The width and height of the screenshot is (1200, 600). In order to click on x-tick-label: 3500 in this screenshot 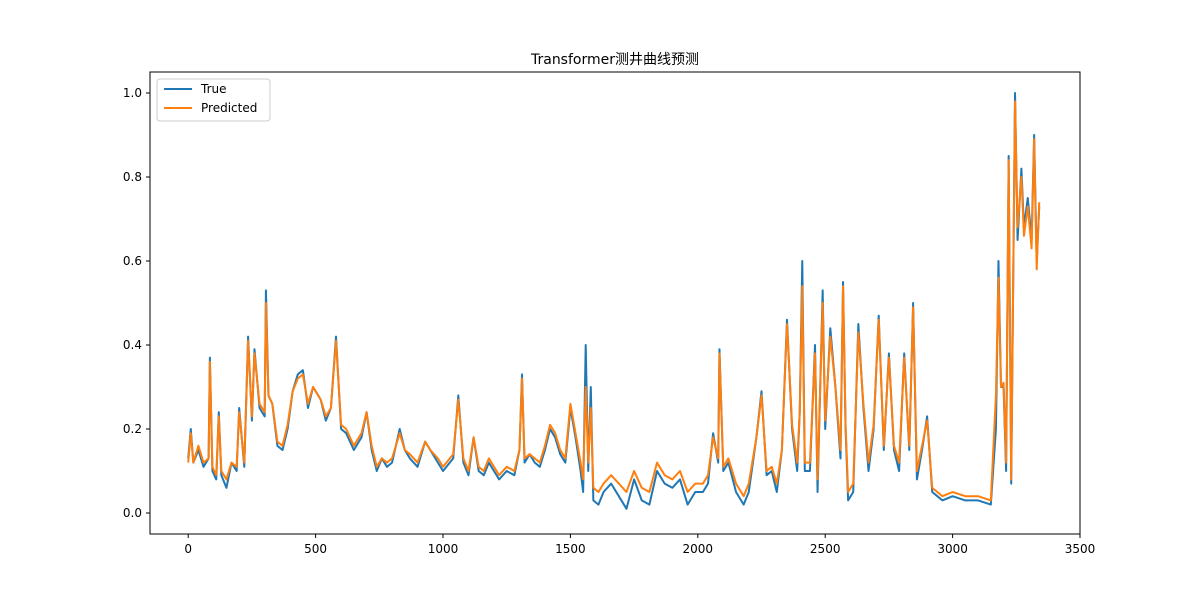, I will do `click(1080, 549)`.